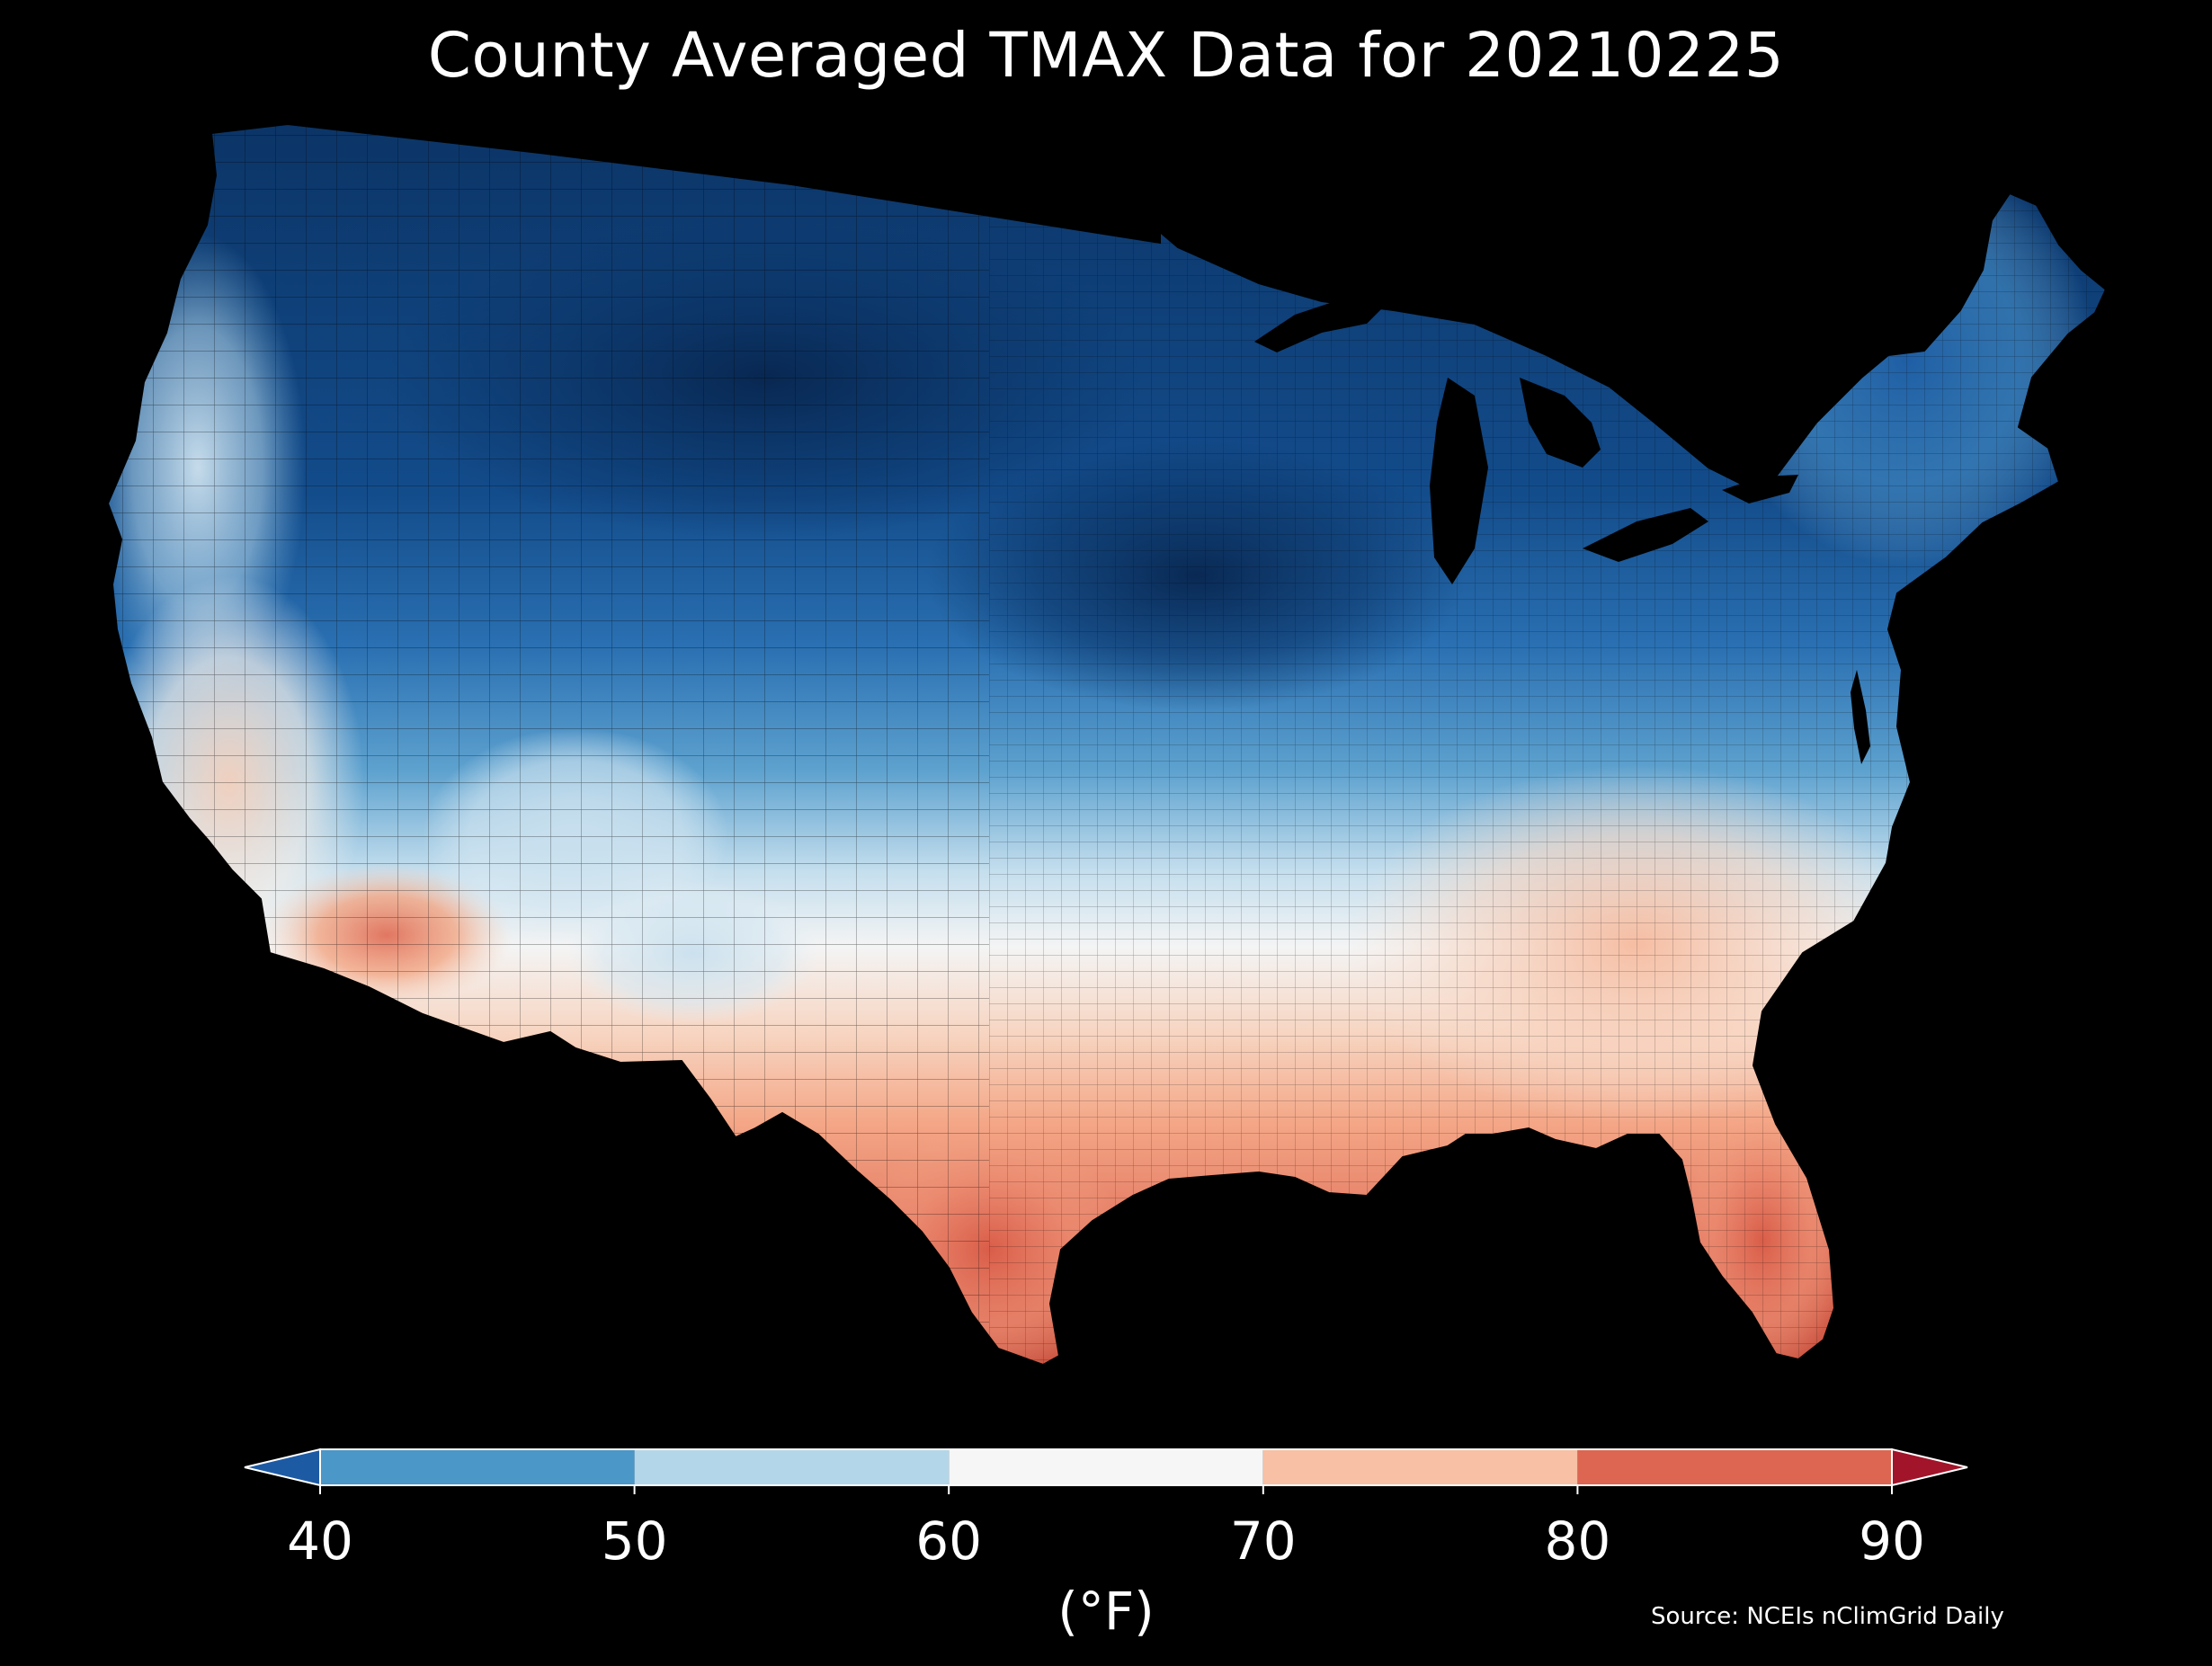 Image resolution: width=2212 pixels, height=1666 pixels. I want to click on colorbar-under-arrow, so click(282, 1468).